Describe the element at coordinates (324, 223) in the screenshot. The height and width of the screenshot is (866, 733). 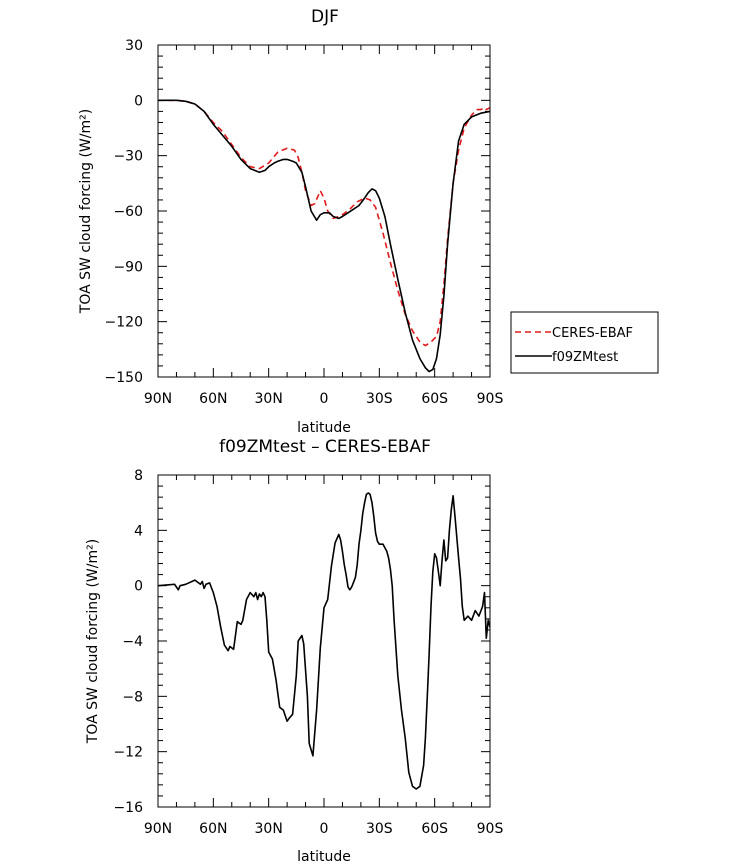
I see `top-series-ceres-ebaf-line` at that location.